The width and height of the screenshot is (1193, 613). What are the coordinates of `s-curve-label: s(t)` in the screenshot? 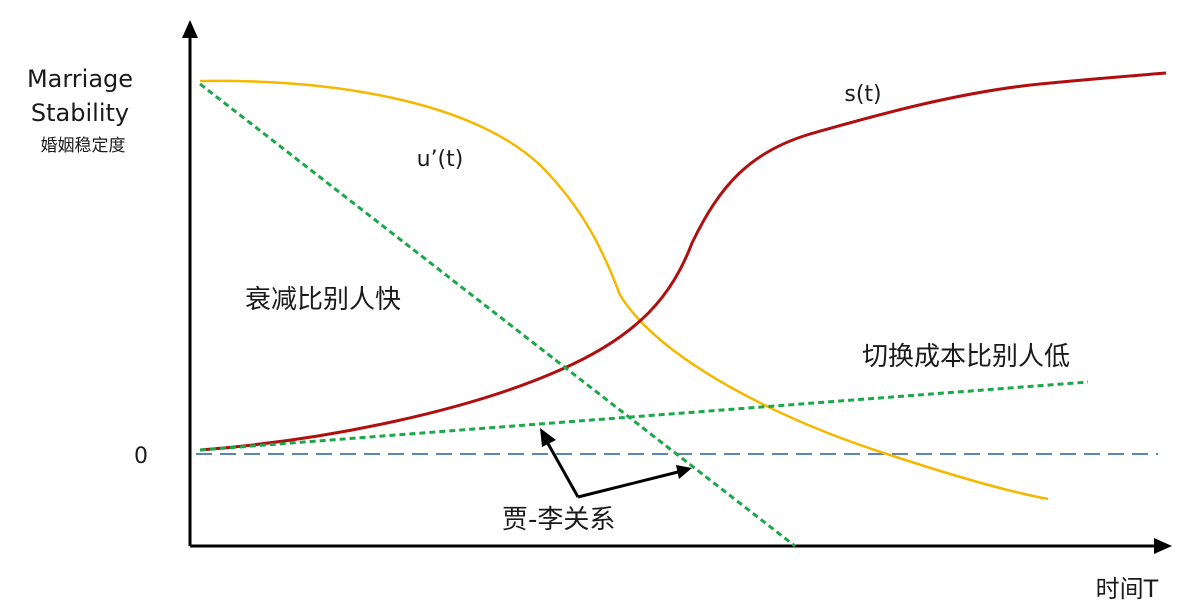 It's located at (862, 94).